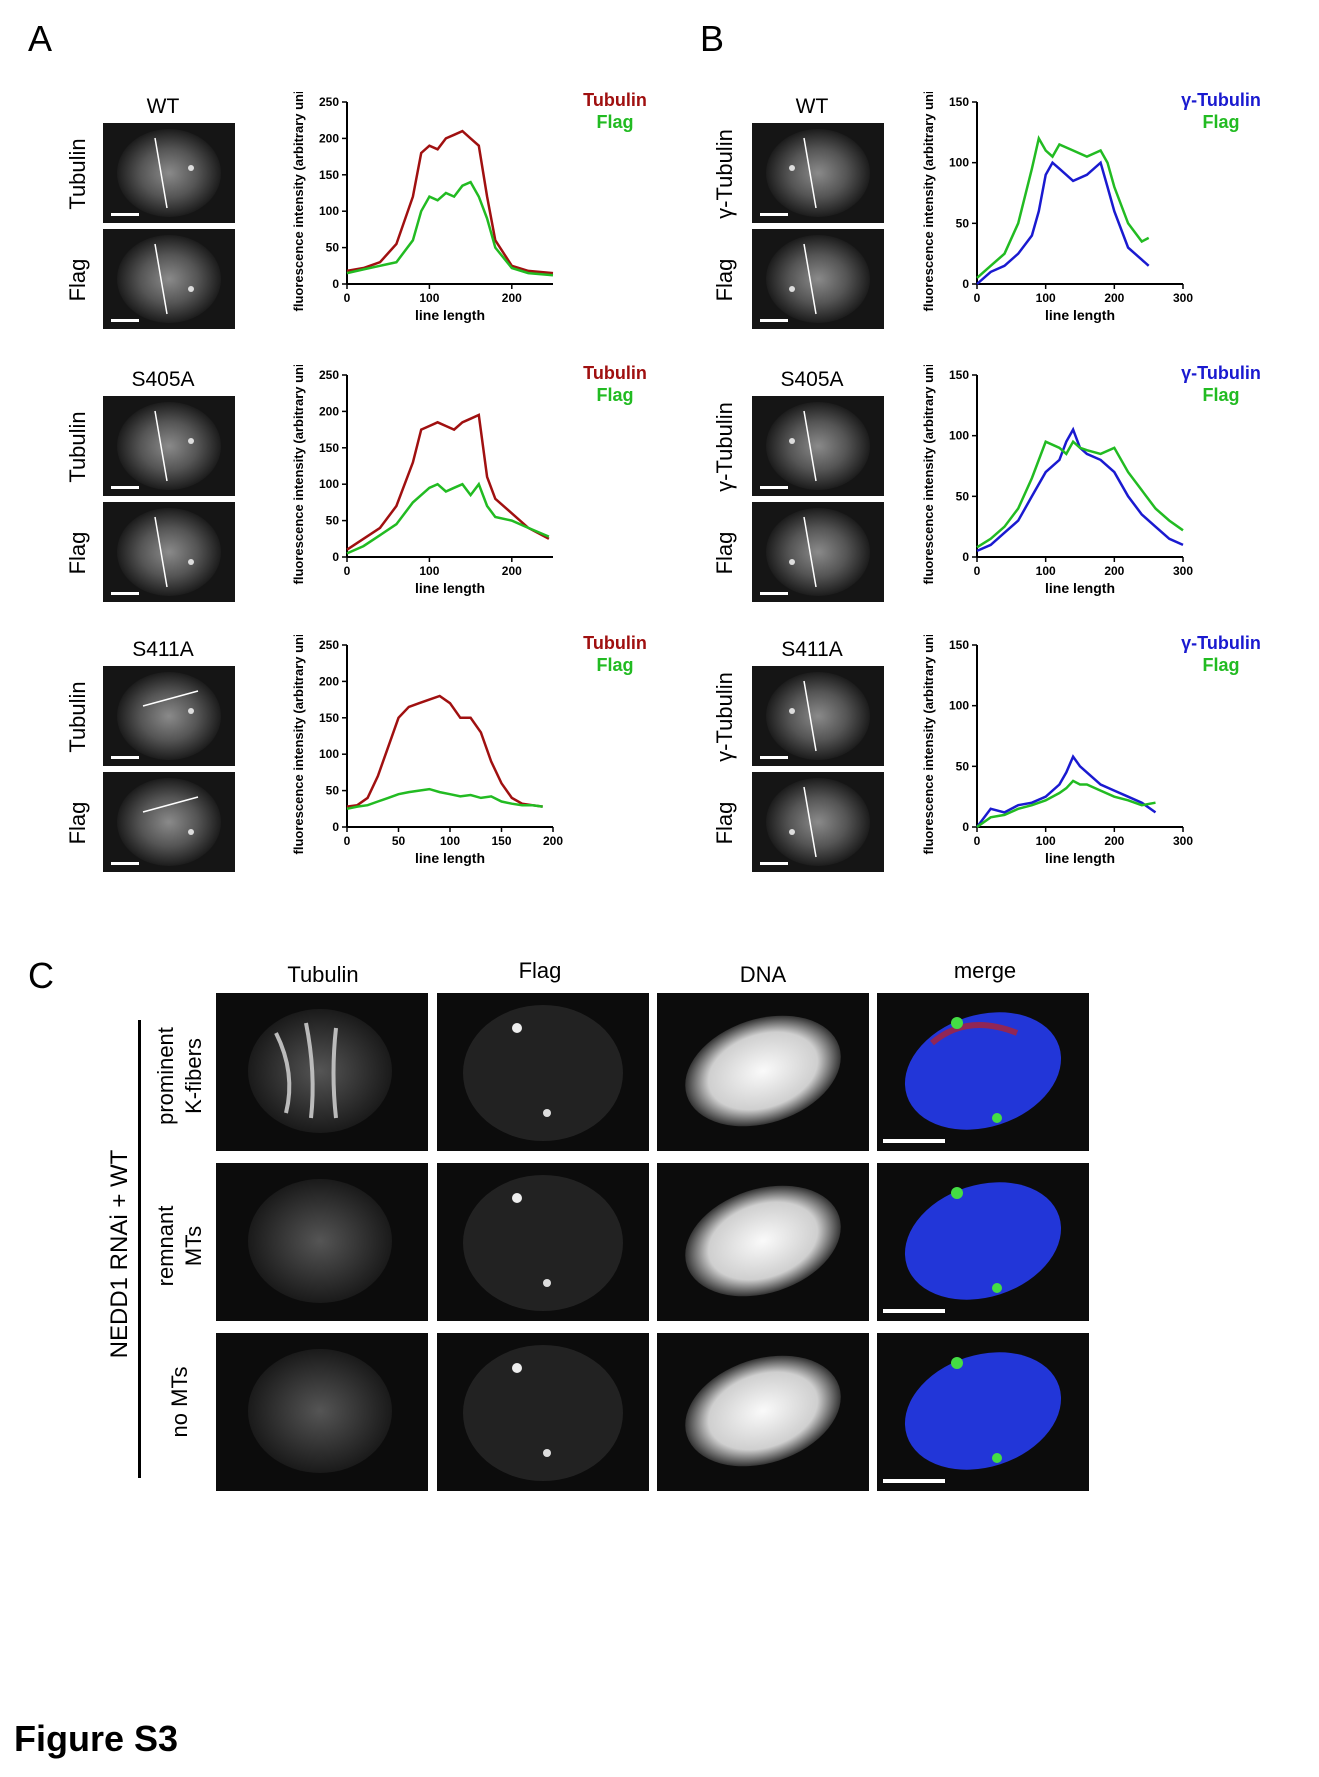  I want to click on panel-b-row0-bottom-label: Flag, so click(724, 280).